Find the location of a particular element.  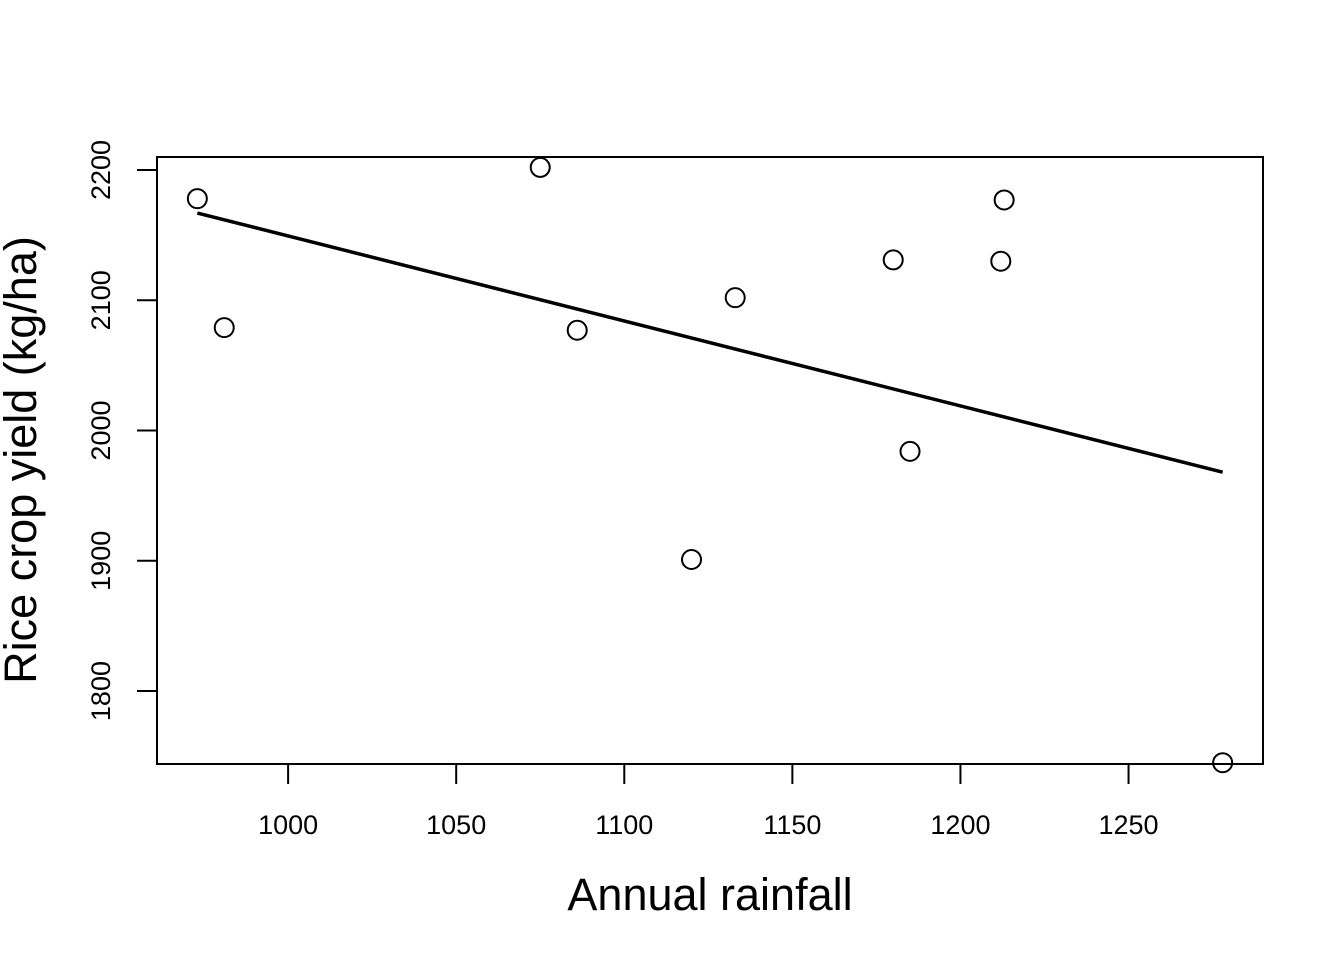

y-tick-label: 1900 is located at coordinates (101, 561).